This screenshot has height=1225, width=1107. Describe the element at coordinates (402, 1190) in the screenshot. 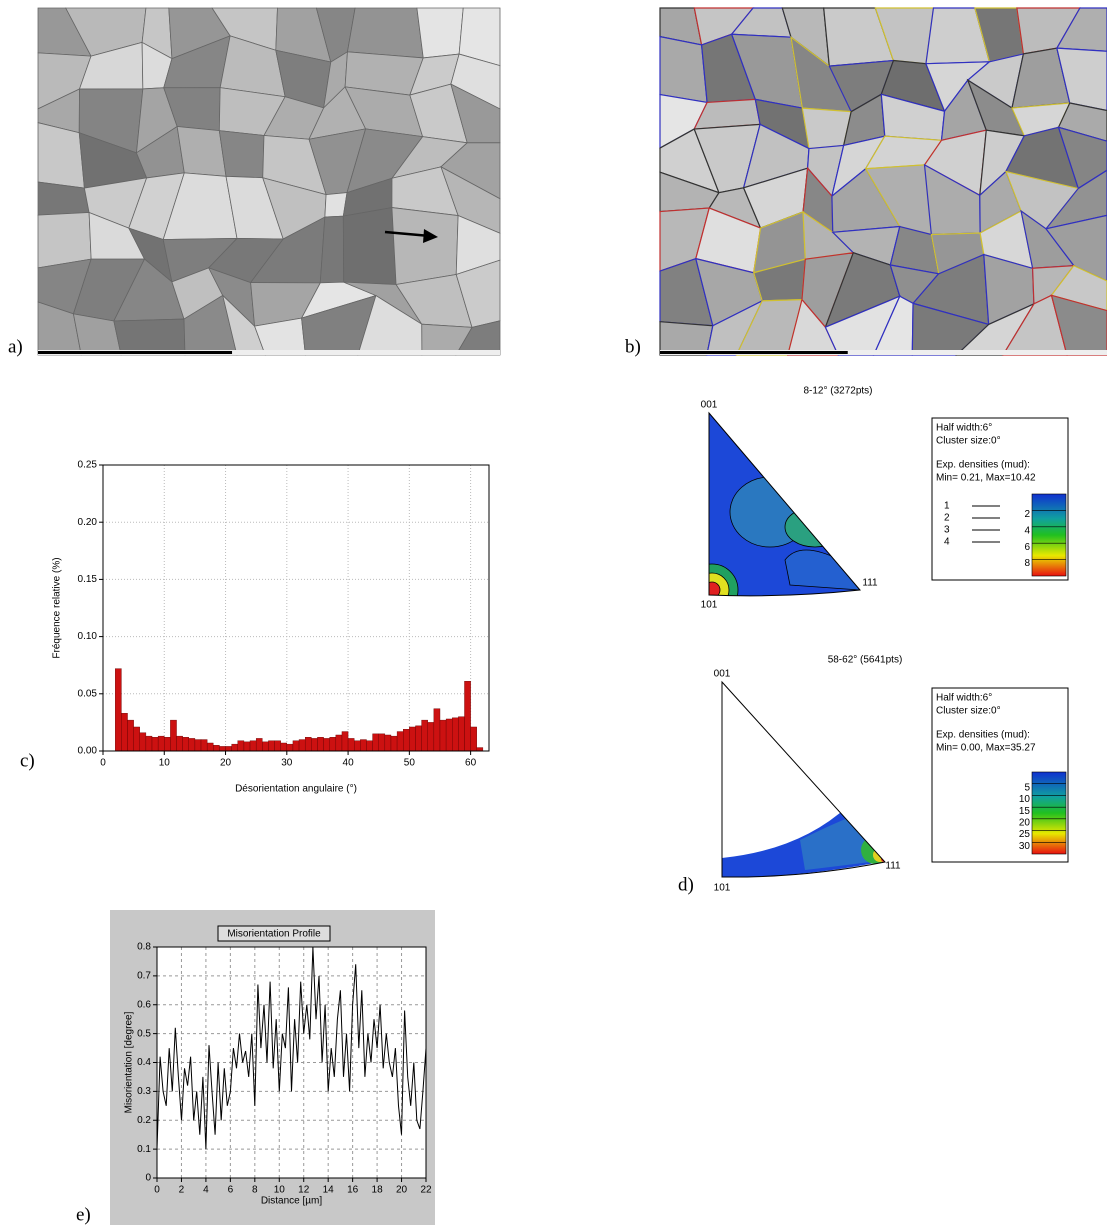

I see `x-tick-label: 20` at that location.